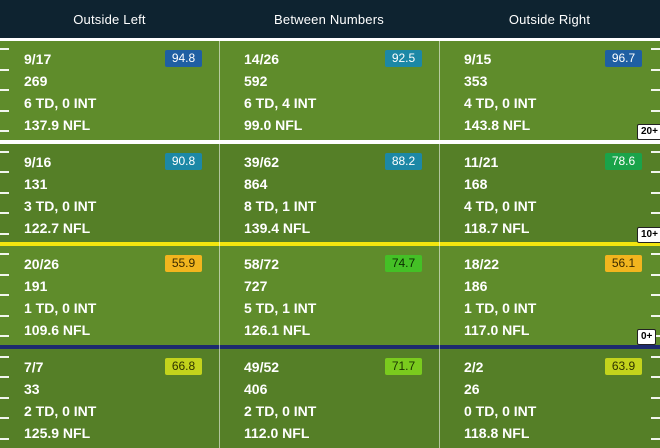 The image size is (660, 448). I want to click on stat-rating: 118.8 NFL, so click(497, 433).